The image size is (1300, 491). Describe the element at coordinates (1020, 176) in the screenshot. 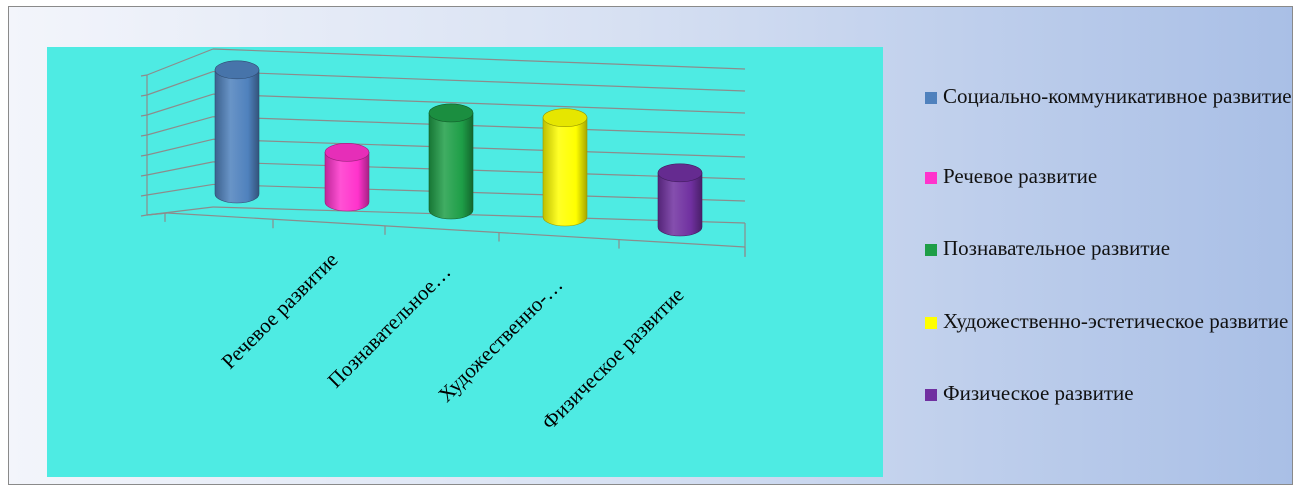

I see `legend-label: Речевое развитие` at that location.